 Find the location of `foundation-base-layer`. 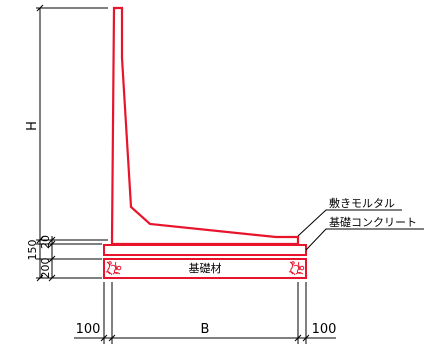

foundation-base-layer is located at coordinates (205, 268).